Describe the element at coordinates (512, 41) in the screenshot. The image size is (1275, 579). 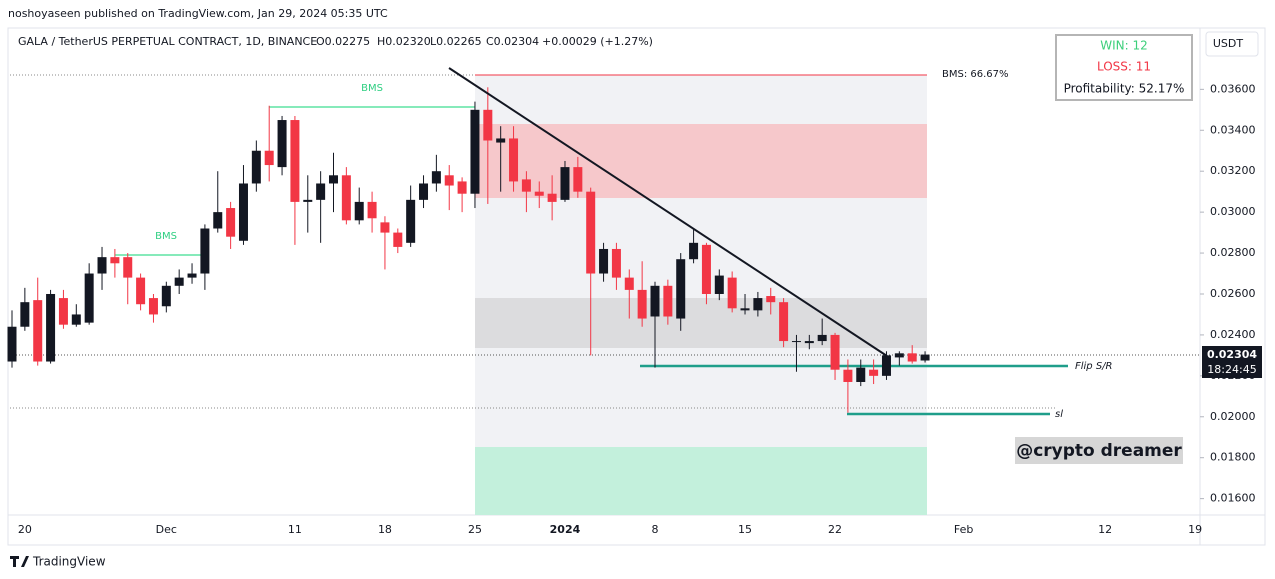
I see `ohlc-close: C0.02304` at that location.